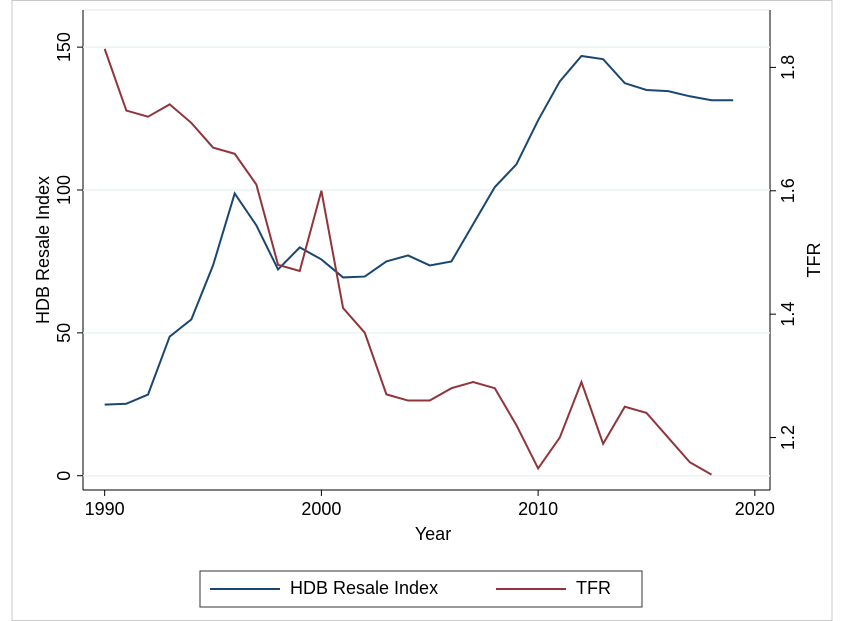 This screenshot has width=842, height=621. Describe the element at coordinates (64, 190) in the screenshot. I see `y-tick-label: 100` at that location.